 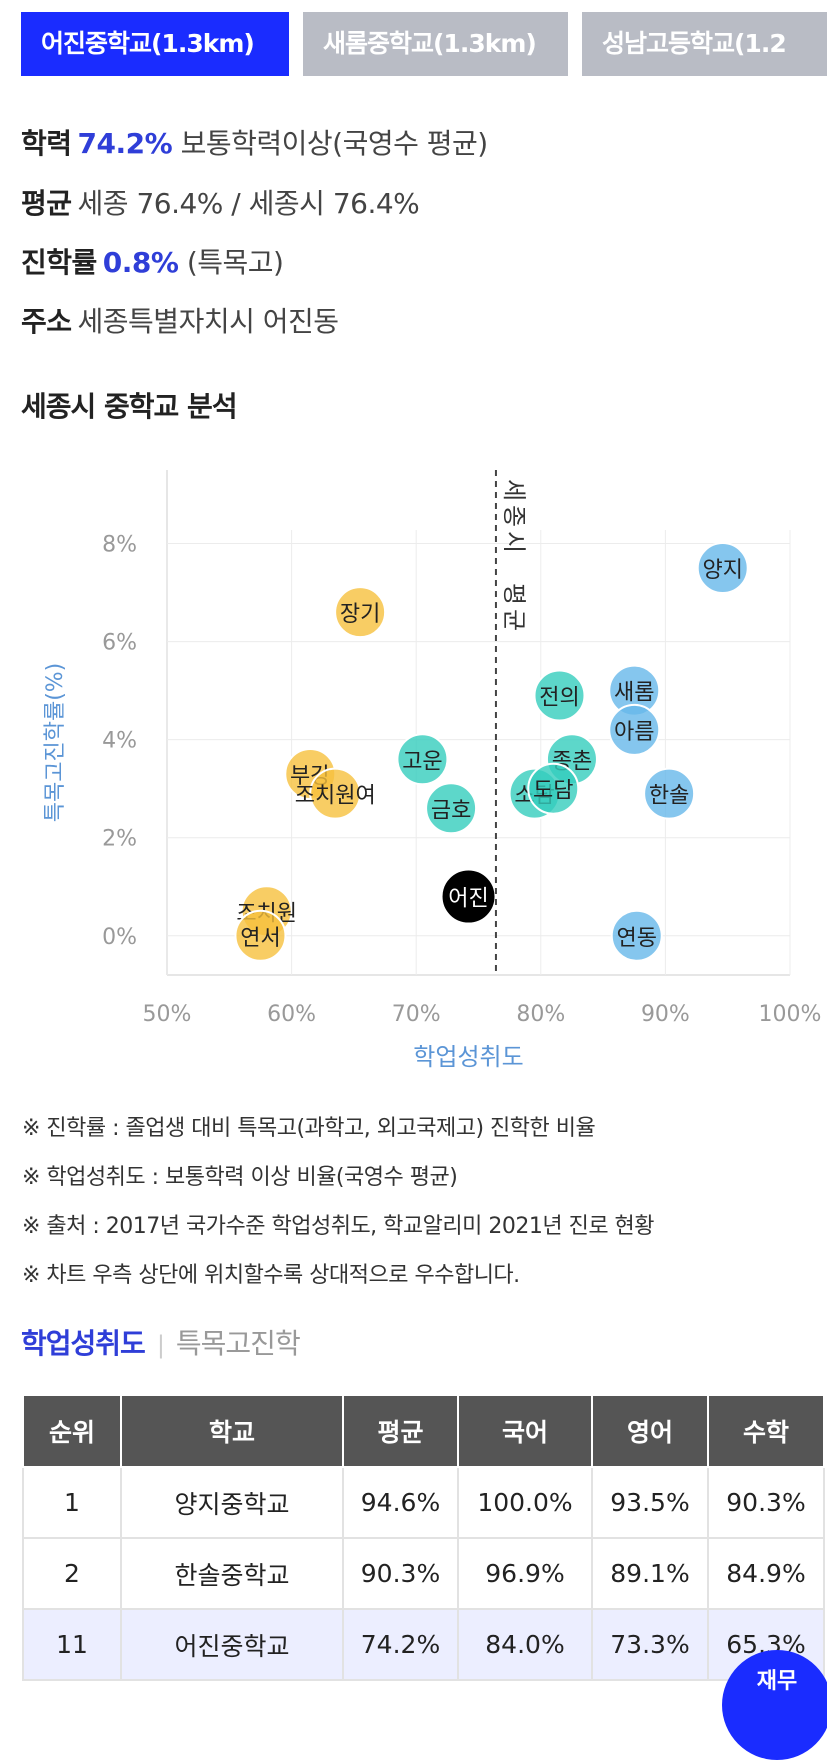 I want to click on cell-average: 94.6%, so click(x=400, y=1502).